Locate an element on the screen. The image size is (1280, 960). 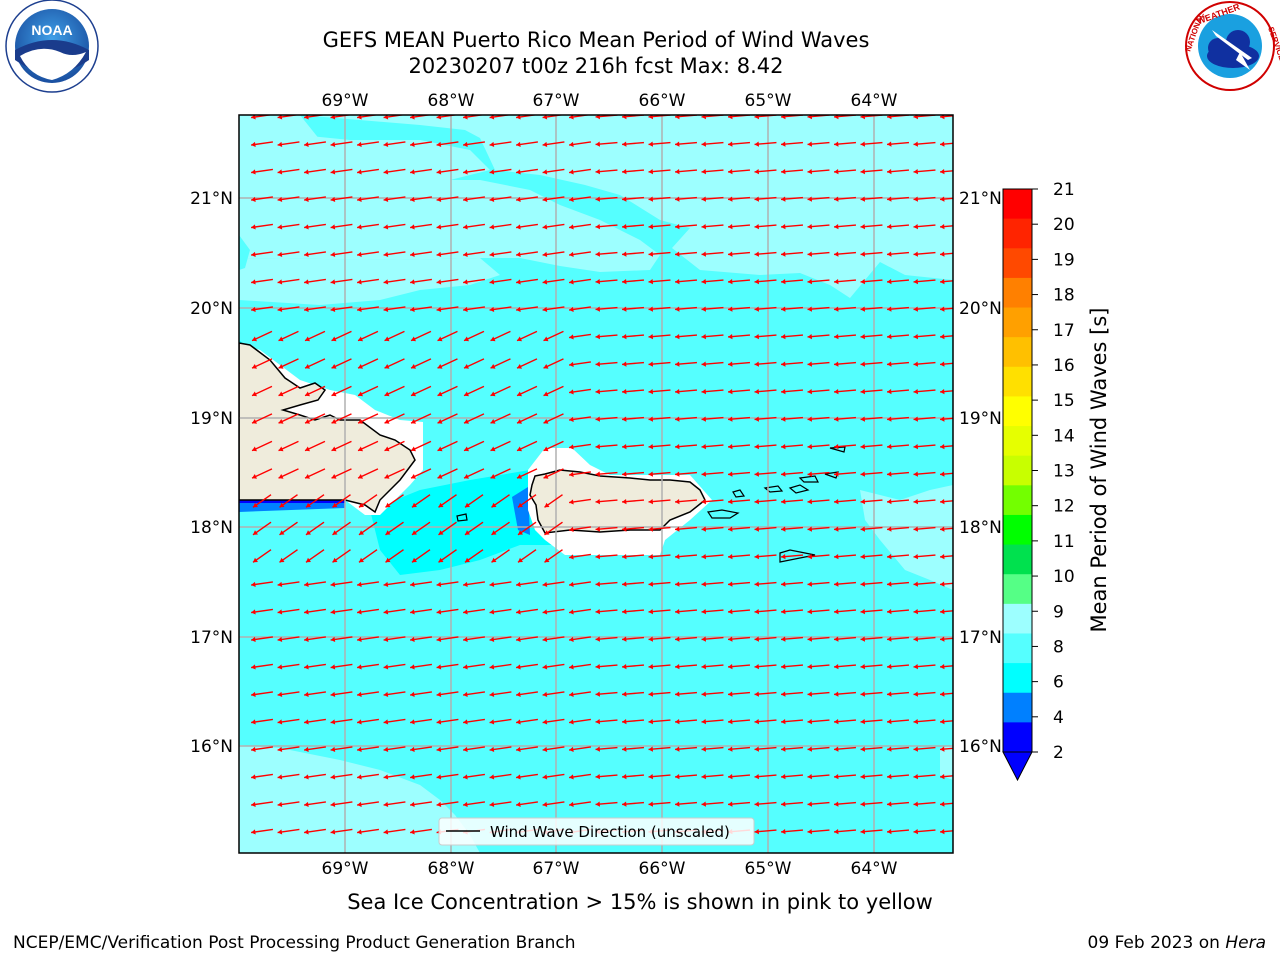
lat-label-17n: 17°N is located at coordinates (211, 638).